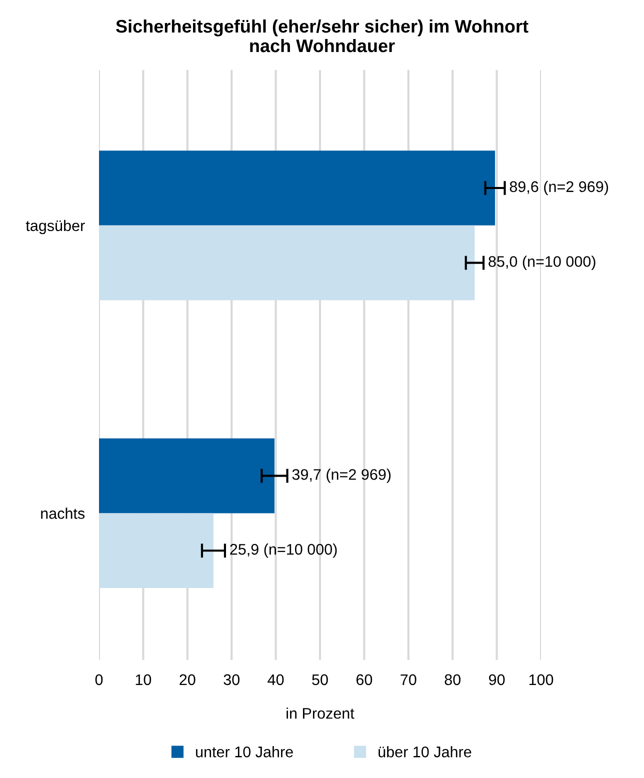 This screenshot has height=778, width=644. I want to click on x-tick-label: 0, so click(99, 680).